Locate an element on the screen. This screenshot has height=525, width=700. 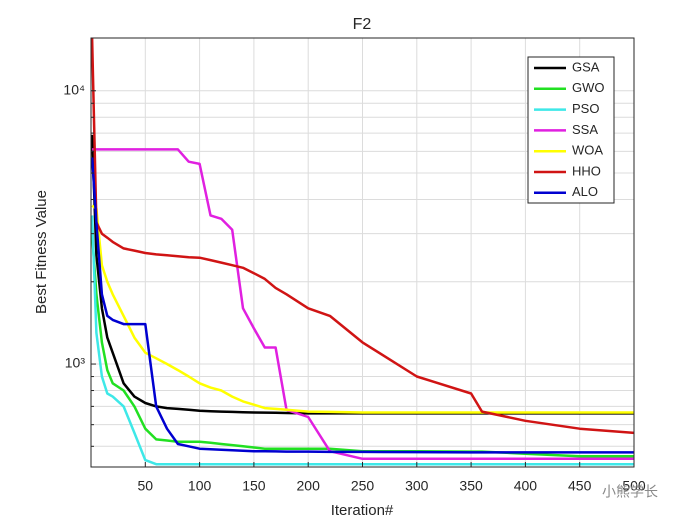
watermark: 小熊学长 is located at coordinates (630, 492).